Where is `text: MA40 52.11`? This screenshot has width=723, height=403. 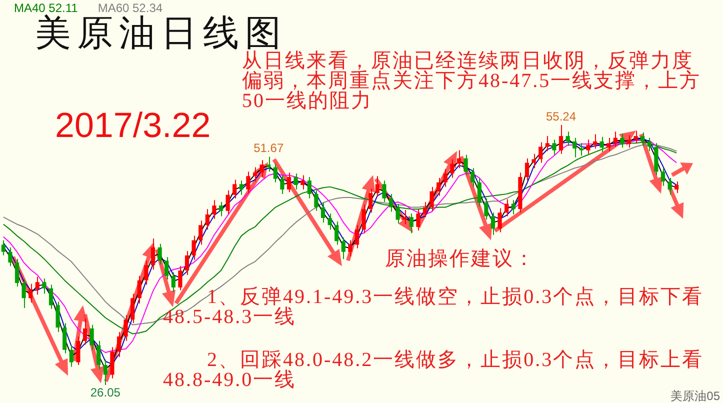
text: MA40 52.11 is located at coordinates (46, 8).